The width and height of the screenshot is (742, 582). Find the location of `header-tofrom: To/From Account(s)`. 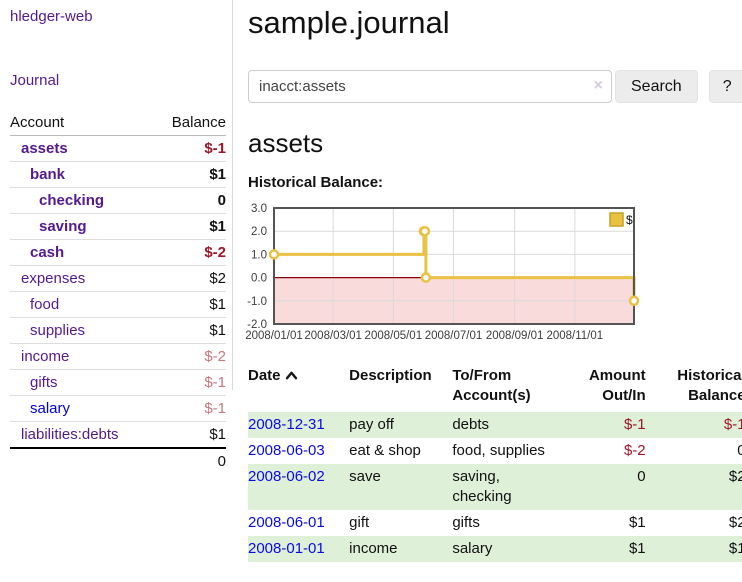

header-tofrom: To/From Account(s) is located at coordinates (491, 385).